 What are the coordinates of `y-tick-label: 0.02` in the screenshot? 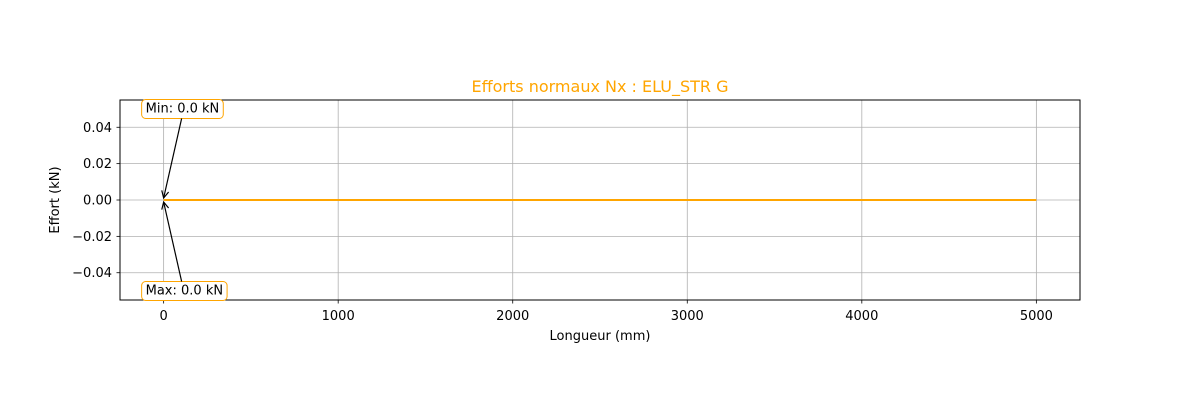 It's located at (97, 164).